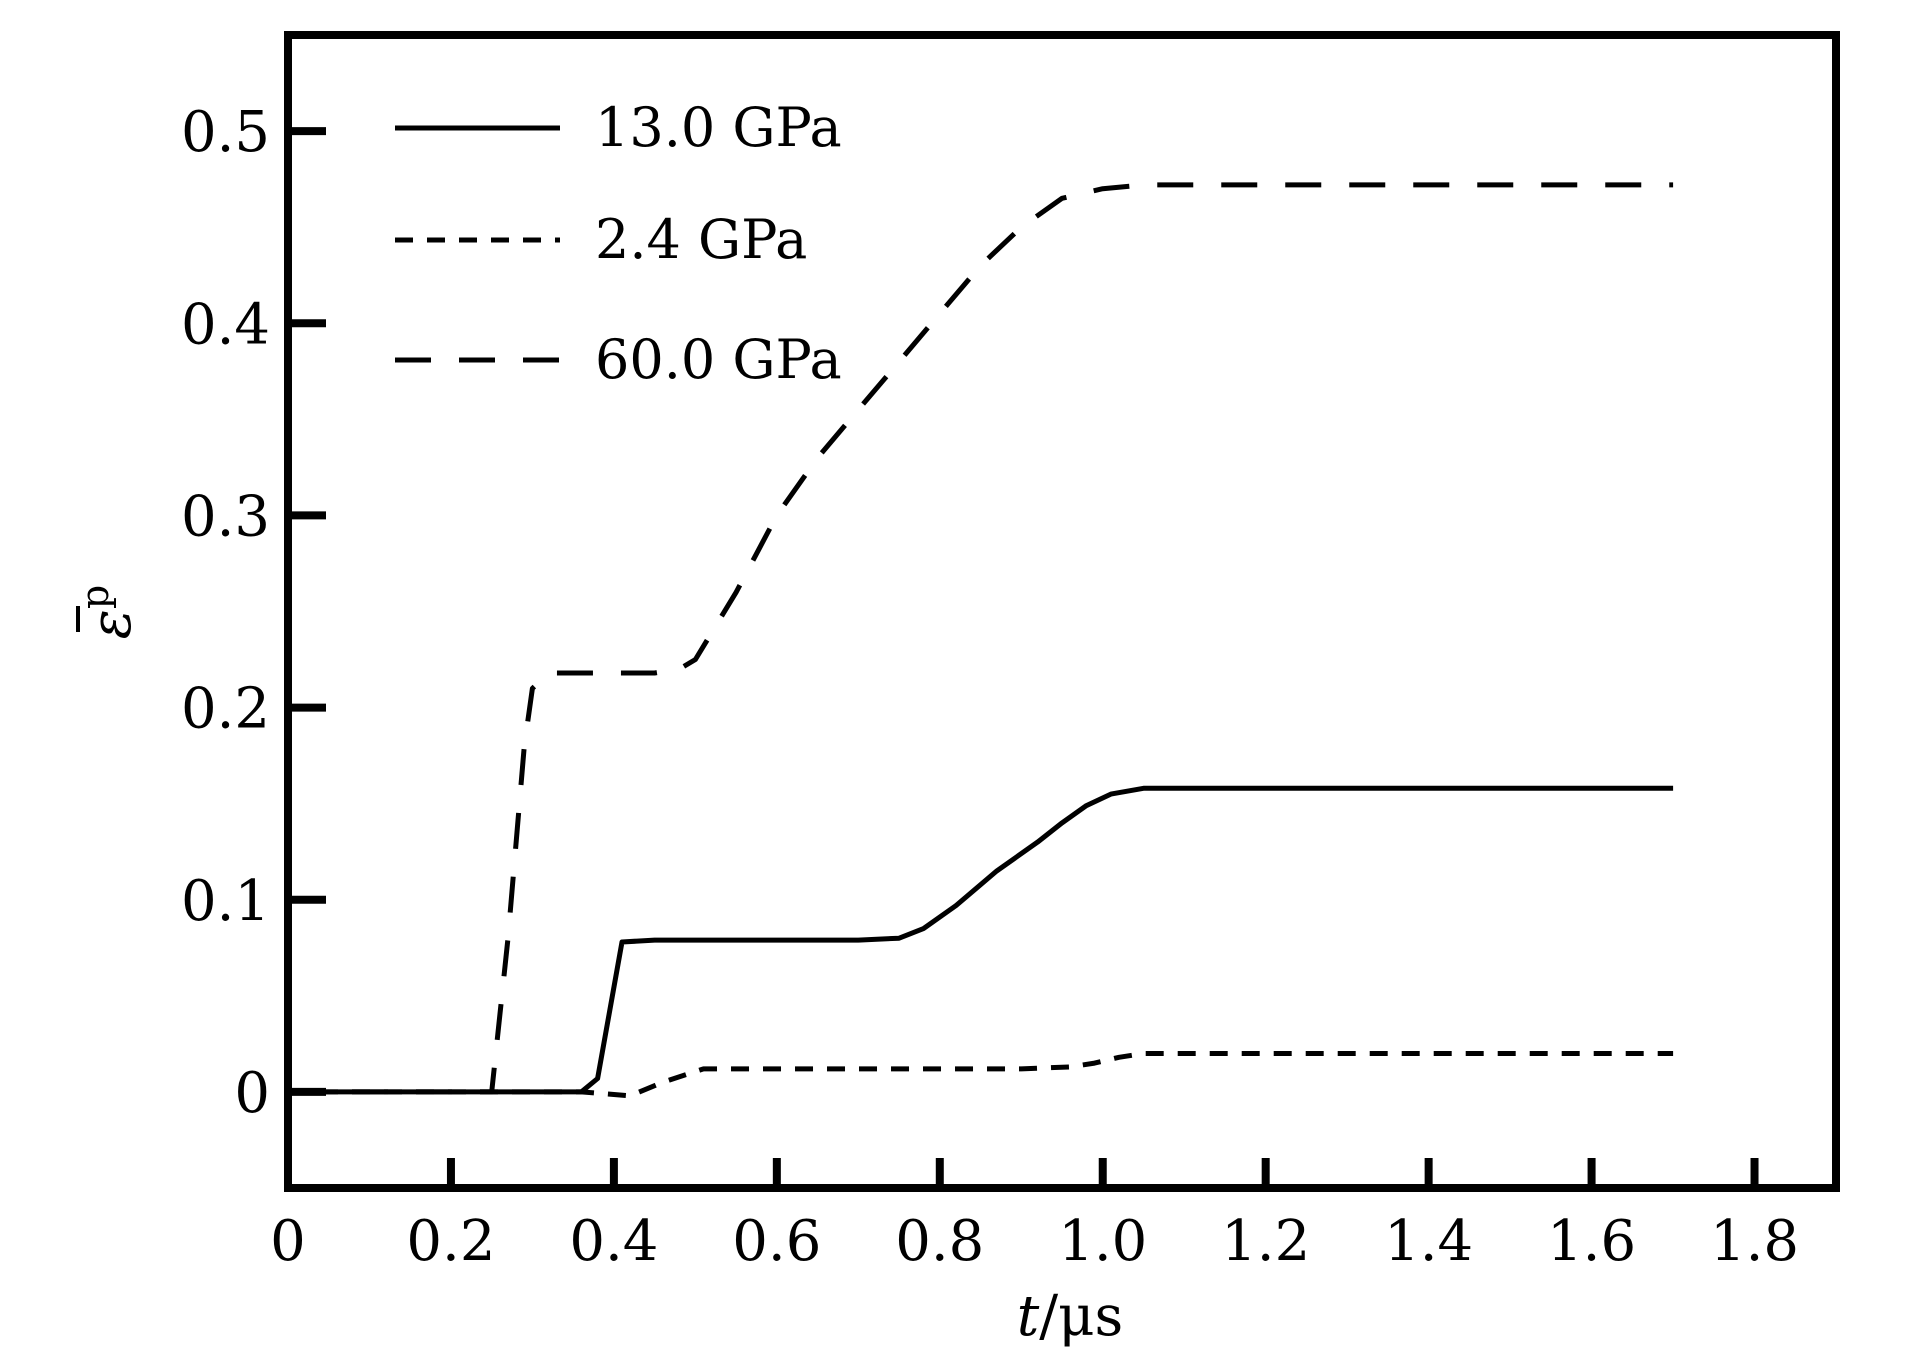  I want to click on x-axis-label: t/μs, so click(1070, 1316).